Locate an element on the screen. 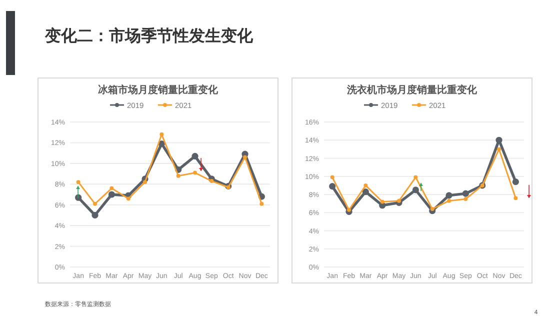 Image resolution: width=550 pixels, height=328 pixels. chart-title: 洗衣机市场月度销量比重变化 is located at coordinates (412, 90).